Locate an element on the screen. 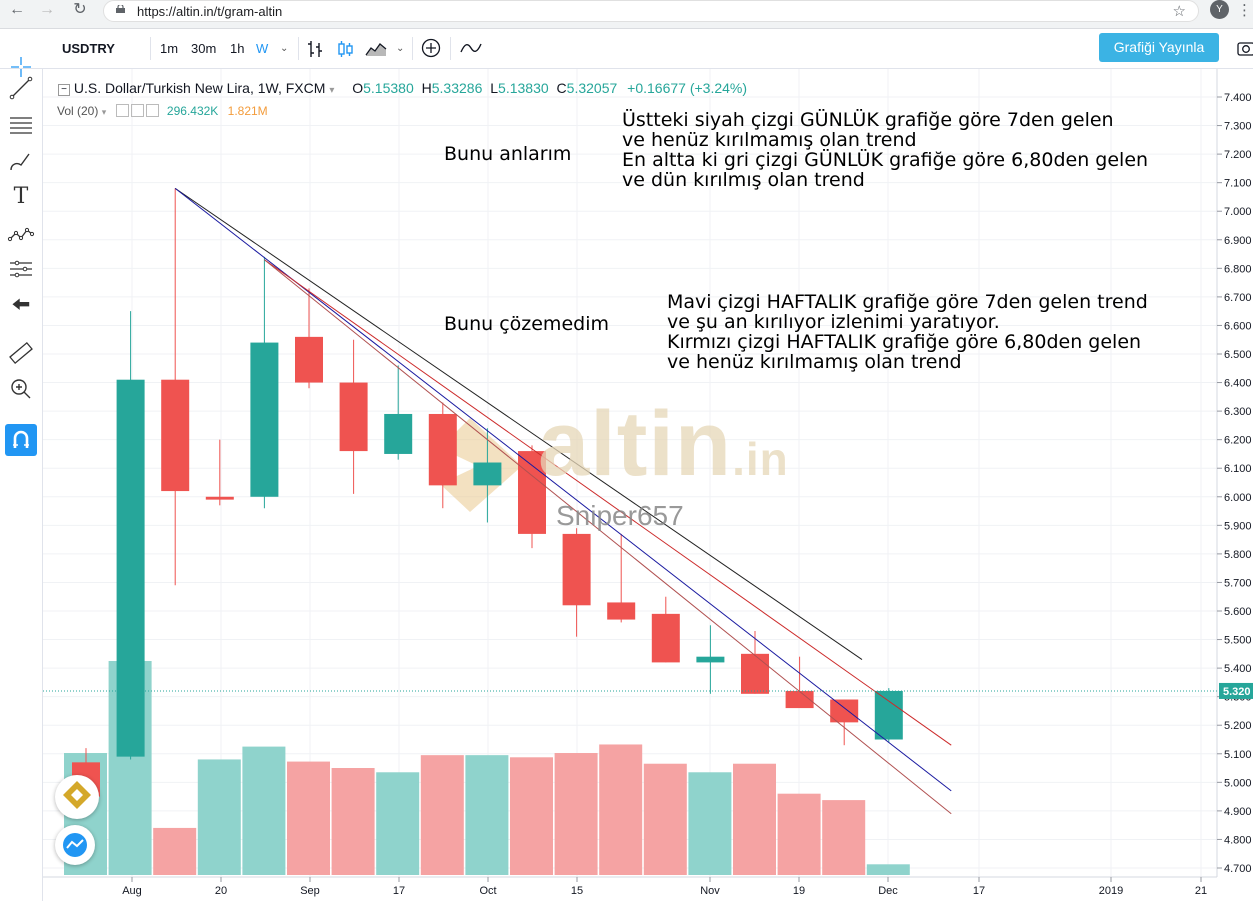 Image resolution: width=1253 pixels, height=901 pixels. candles-style-icon is located at coordinates (345, 49).